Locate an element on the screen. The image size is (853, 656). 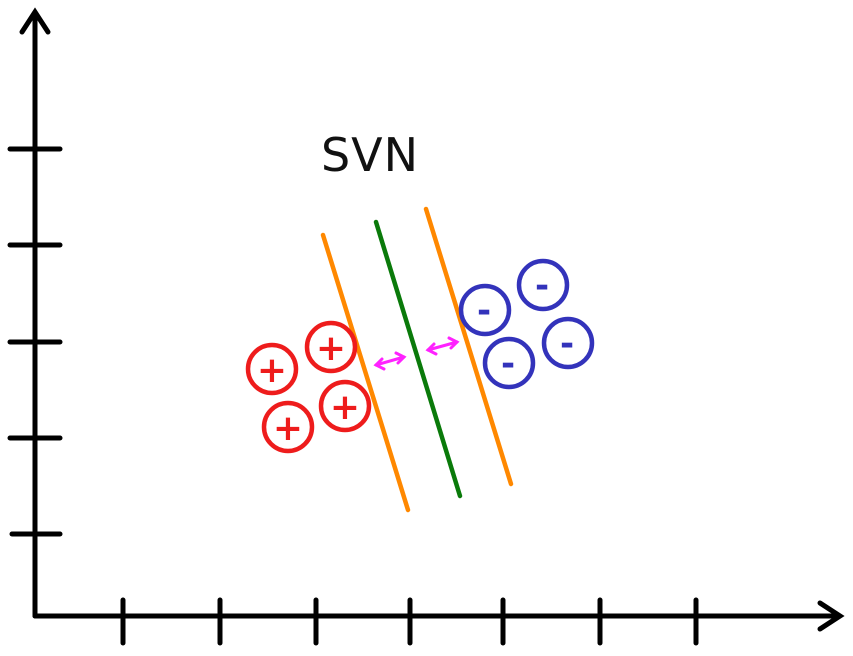
margin-arrows is located at coordinates (416, 353).